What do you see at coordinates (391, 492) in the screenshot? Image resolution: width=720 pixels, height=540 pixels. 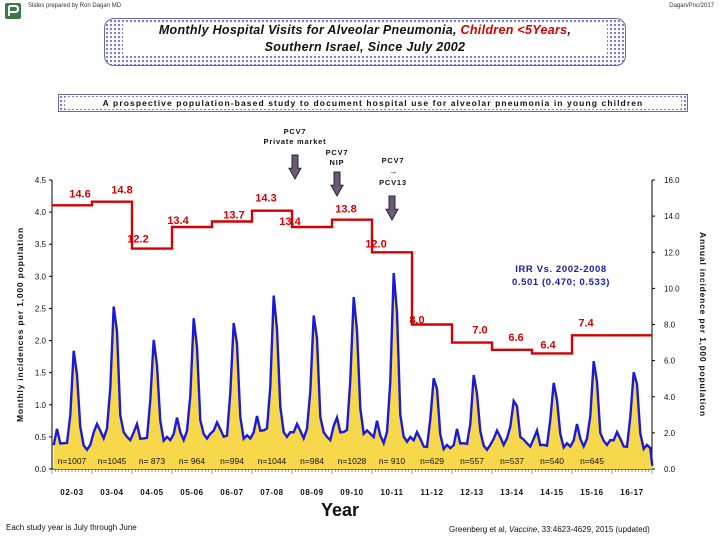 I see `x-year-label: 10-11` at bounding box center [391, 492].